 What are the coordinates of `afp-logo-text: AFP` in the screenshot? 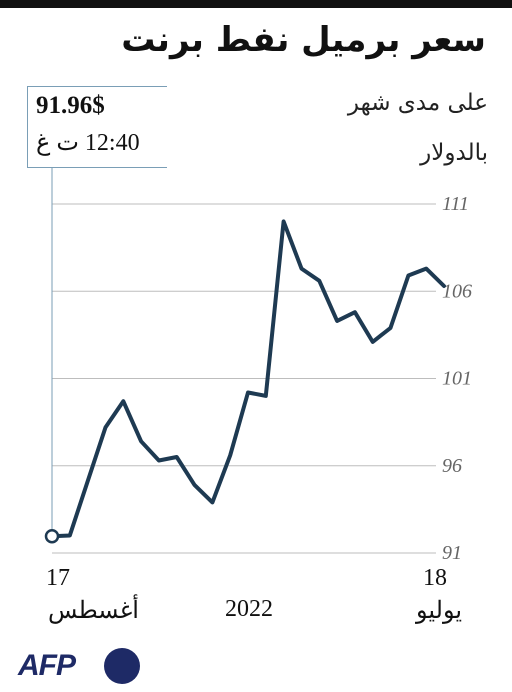 It's located at (47, 665).